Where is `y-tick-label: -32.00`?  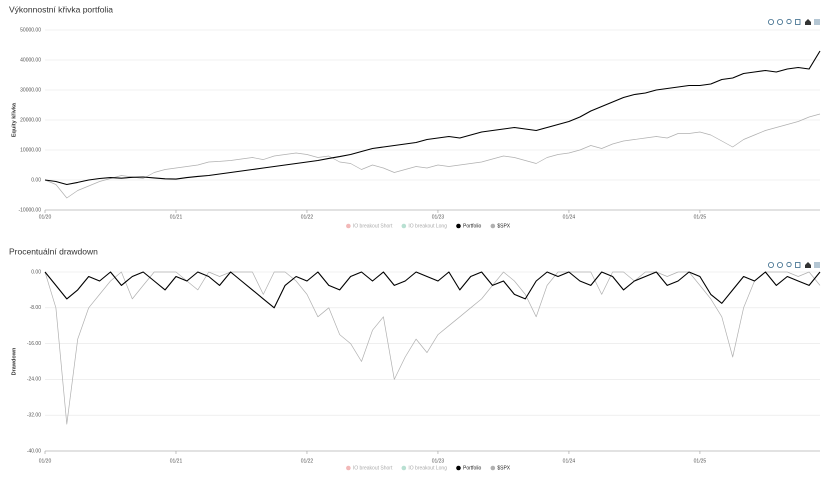
y-tick-label: -32.00 is located at coordinates (34, 416).